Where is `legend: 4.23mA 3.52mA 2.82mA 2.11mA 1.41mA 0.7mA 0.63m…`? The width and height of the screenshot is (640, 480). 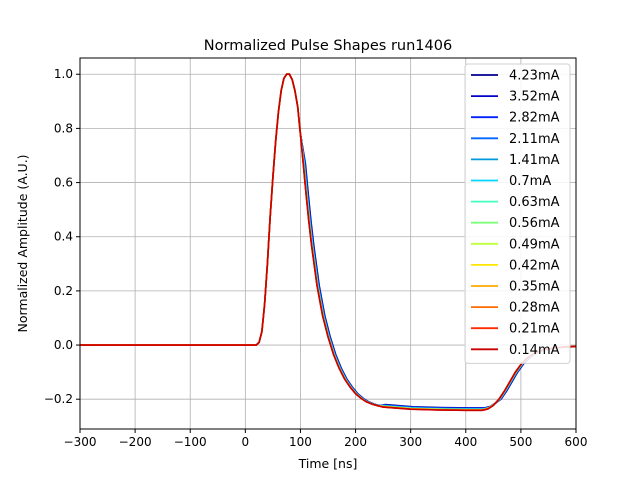 legend: 4.23mA 3.52mA 2.82mA 2.11mA 1.41mA 0.7mA 0.63m… is located at coordinates (517, 213).